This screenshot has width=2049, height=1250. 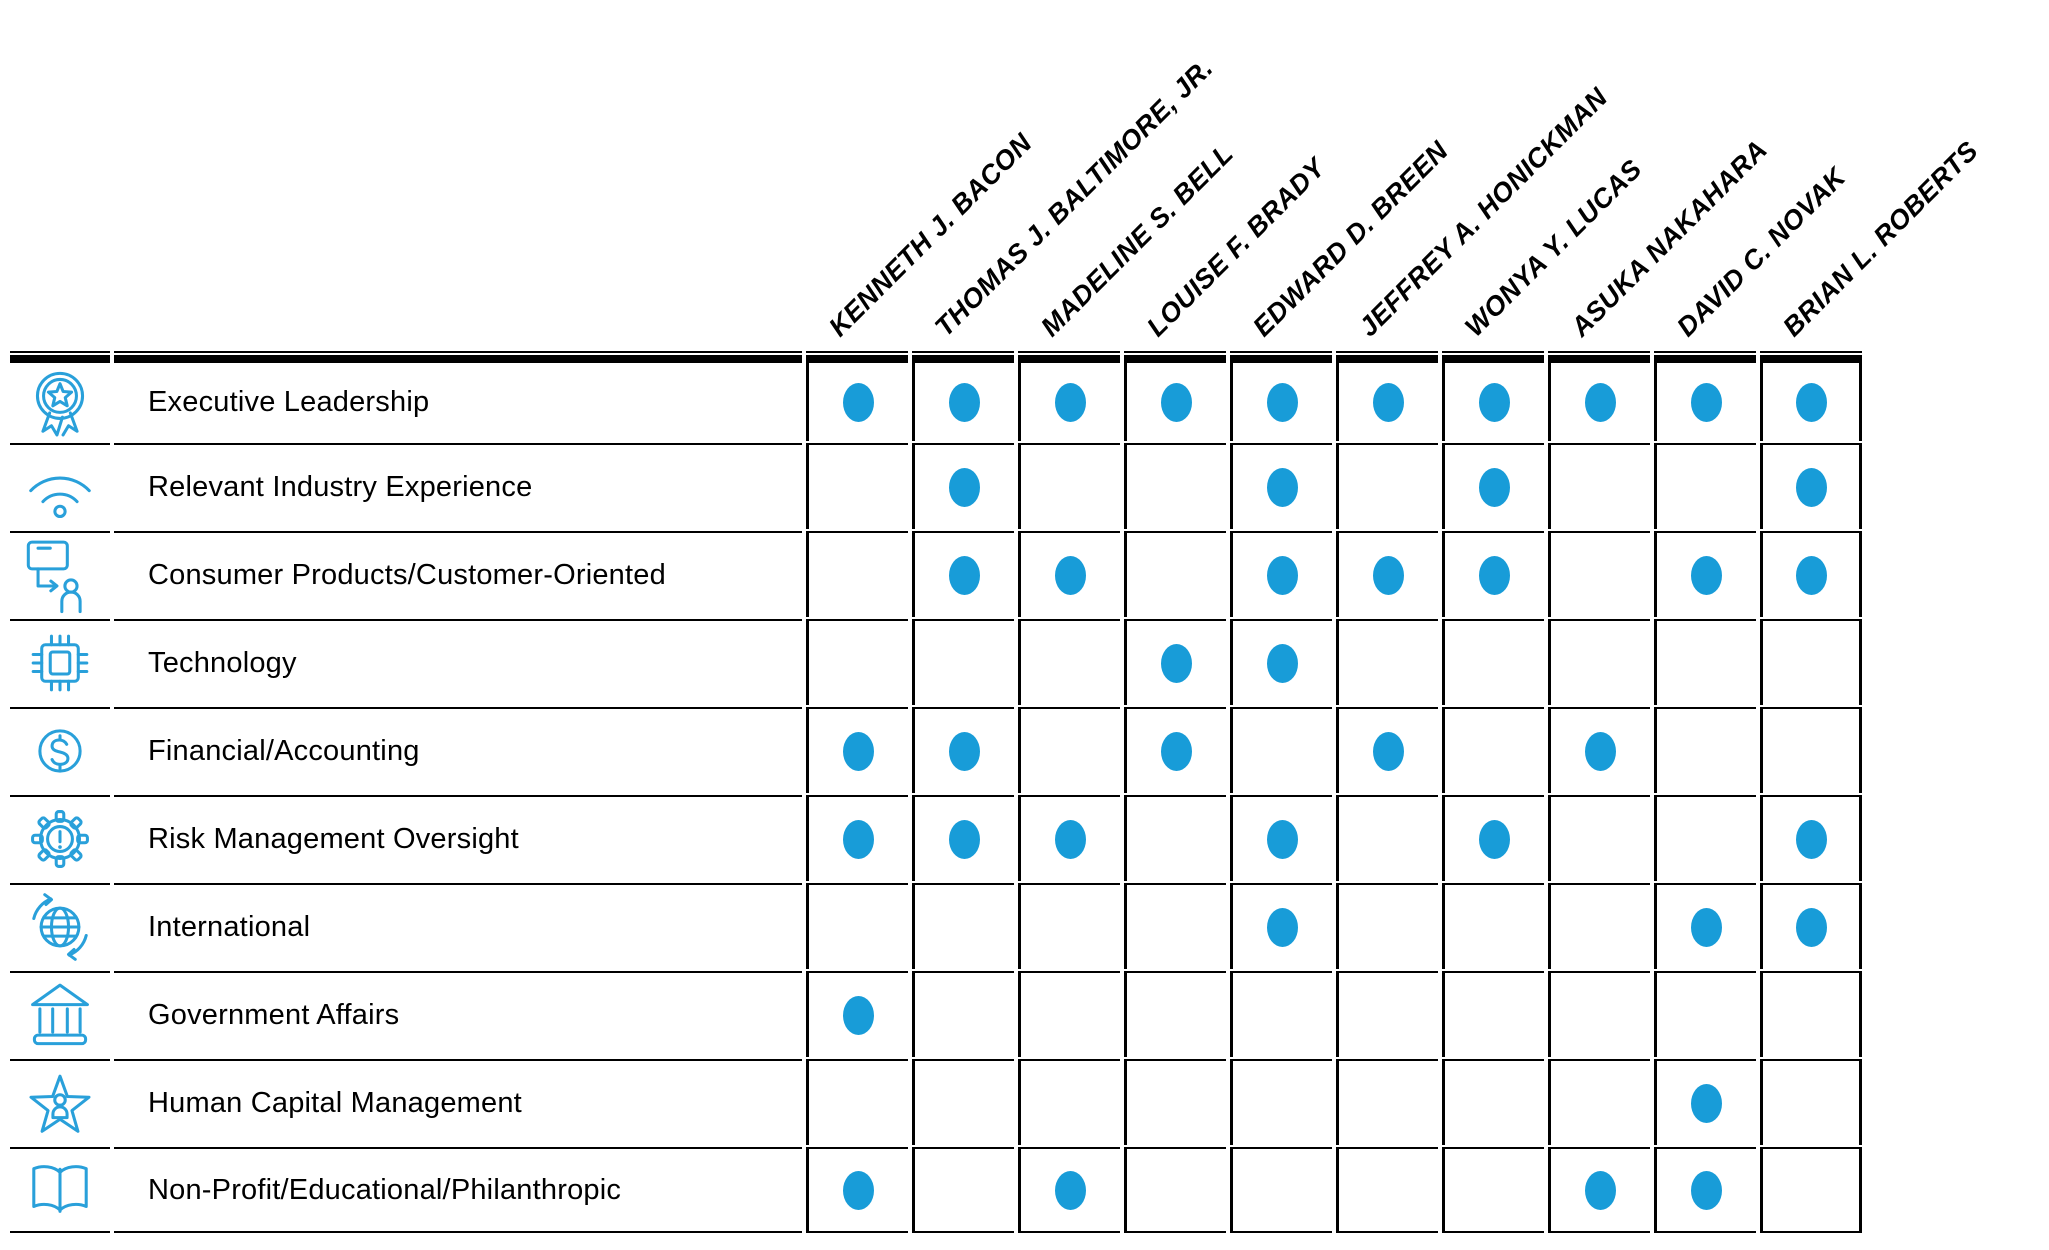 I want to click on column-header-brian-l-roberts: BRIAN L. ROBERTS, so click(x=1872, y=177).